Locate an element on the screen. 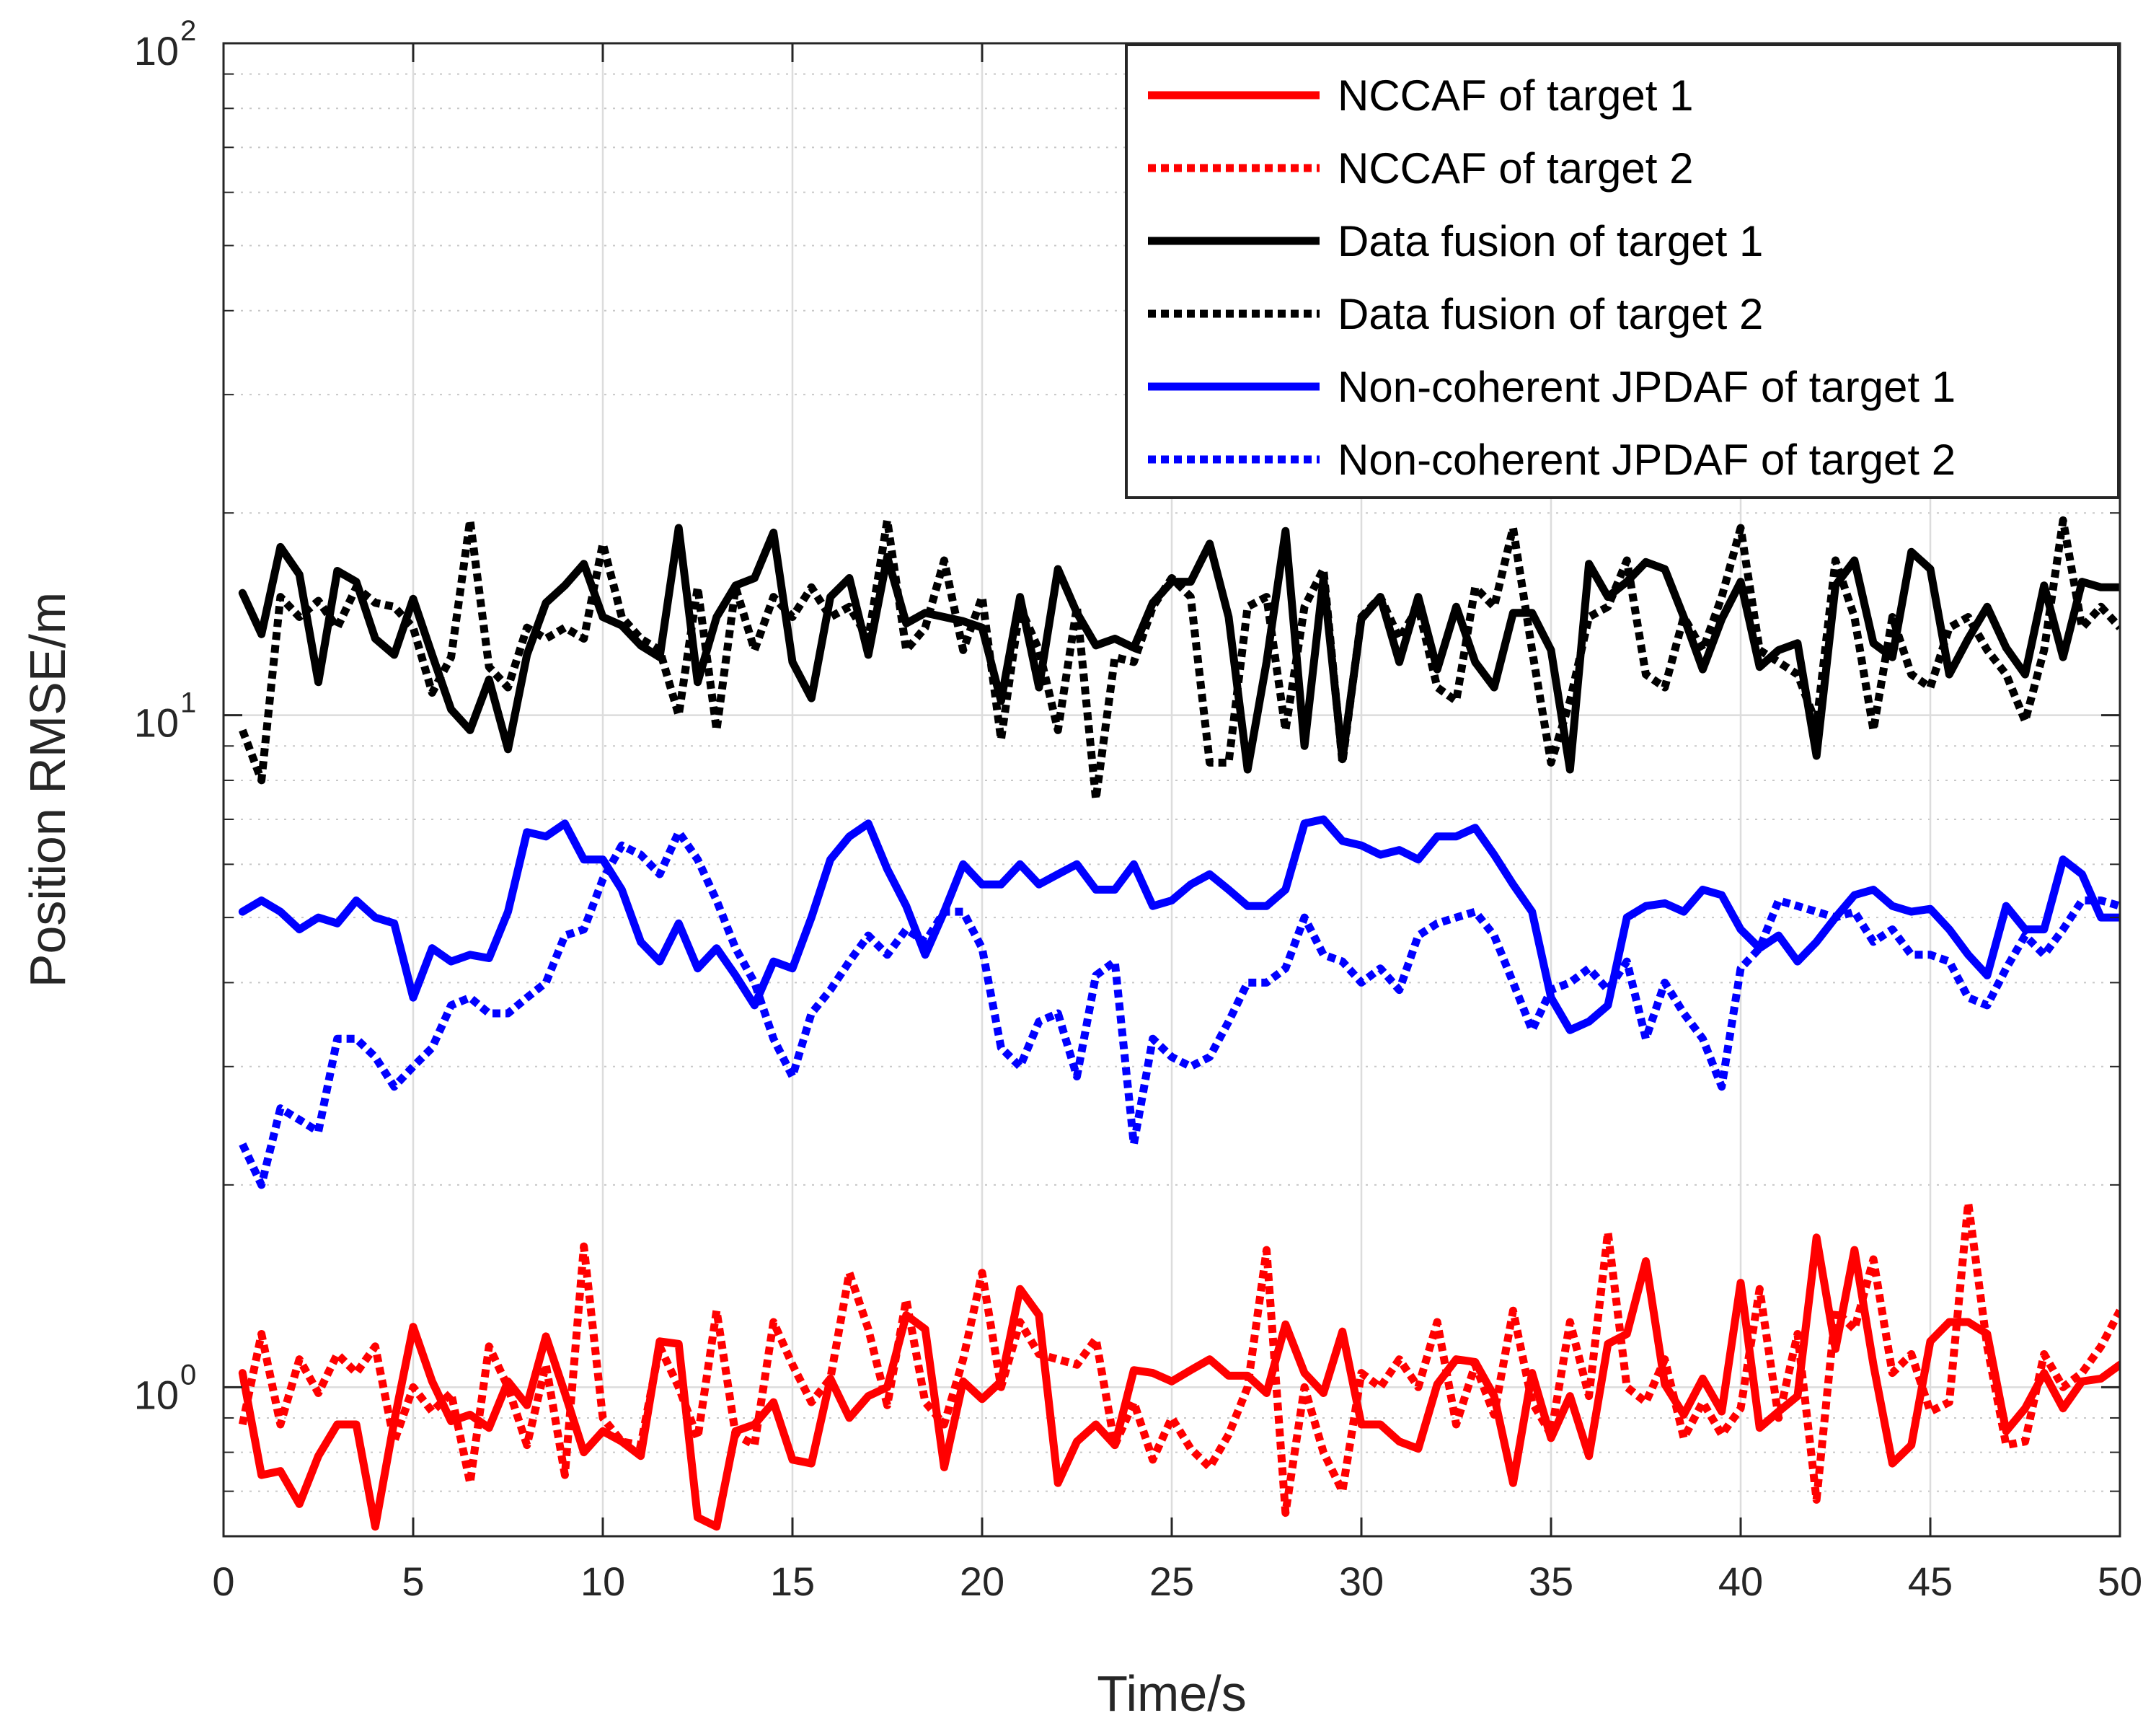 This screenshot has height=1718, width=2156. legend-label-3: Data fusion of target 1 is located at coordinates (1550, 241).